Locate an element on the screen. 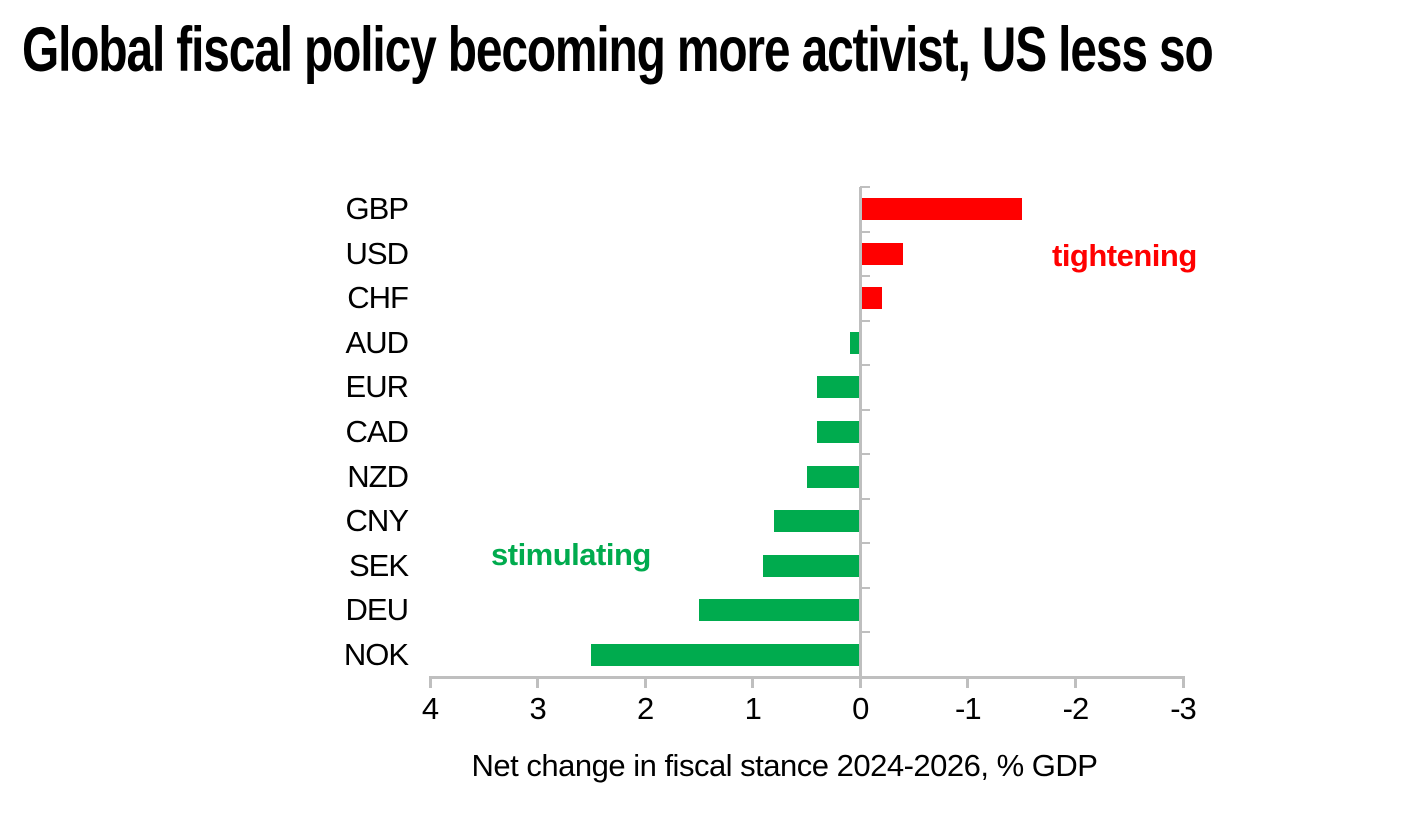 The height and width of the screenshot is (815, 1414). category-label-eur: EUR is located at coordinates (377, 387).